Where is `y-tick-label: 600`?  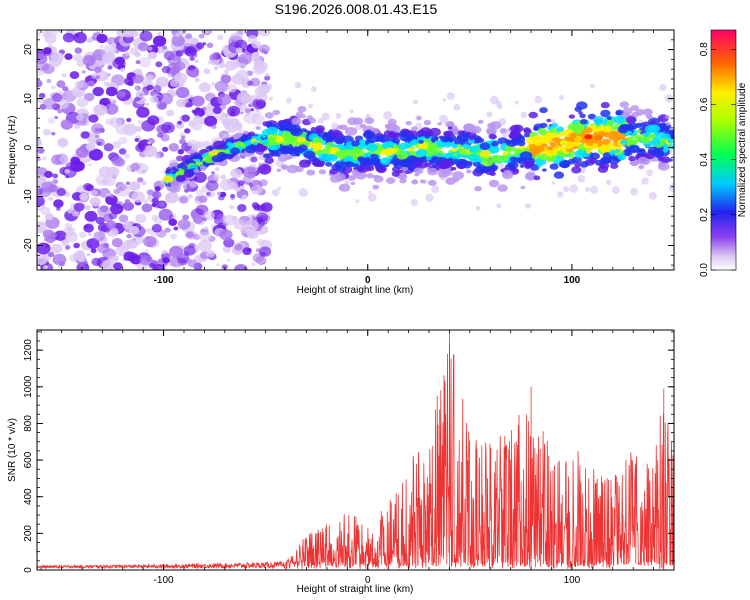 y-tick-label: 600 is located at coordinates (28, 459).